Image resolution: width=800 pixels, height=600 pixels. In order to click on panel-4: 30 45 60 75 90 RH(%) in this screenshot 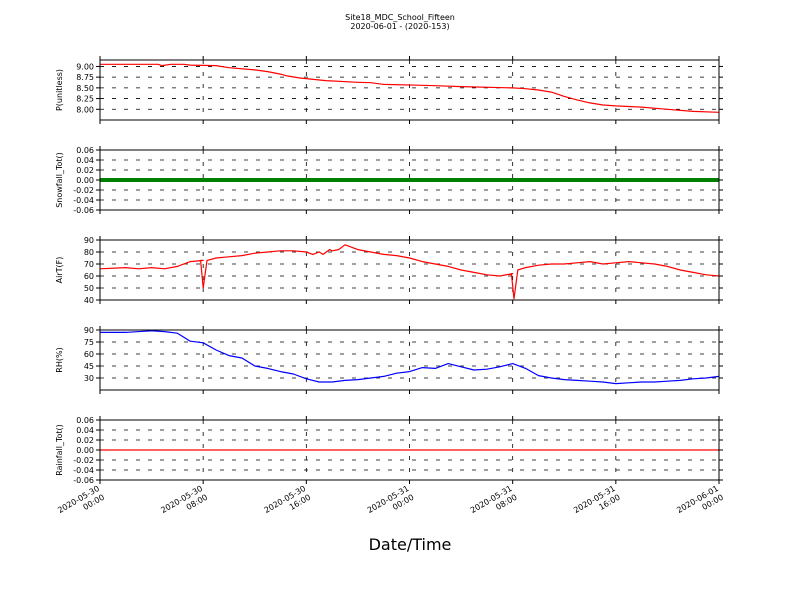, I will do `click(389, 360)`.